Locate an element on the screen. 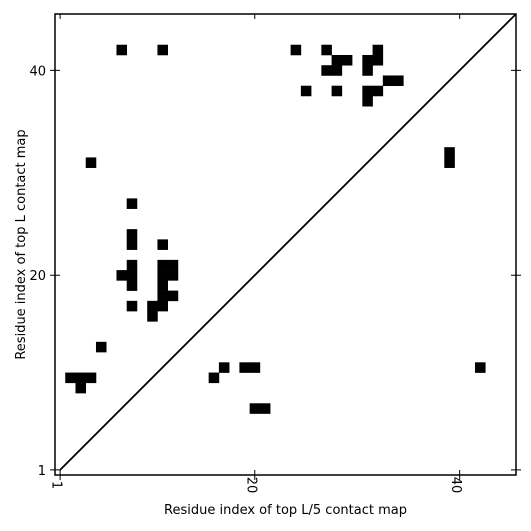 This screenshot has height=531, width=531. x-tick-label: 20 is located at coordinates (250, 485).